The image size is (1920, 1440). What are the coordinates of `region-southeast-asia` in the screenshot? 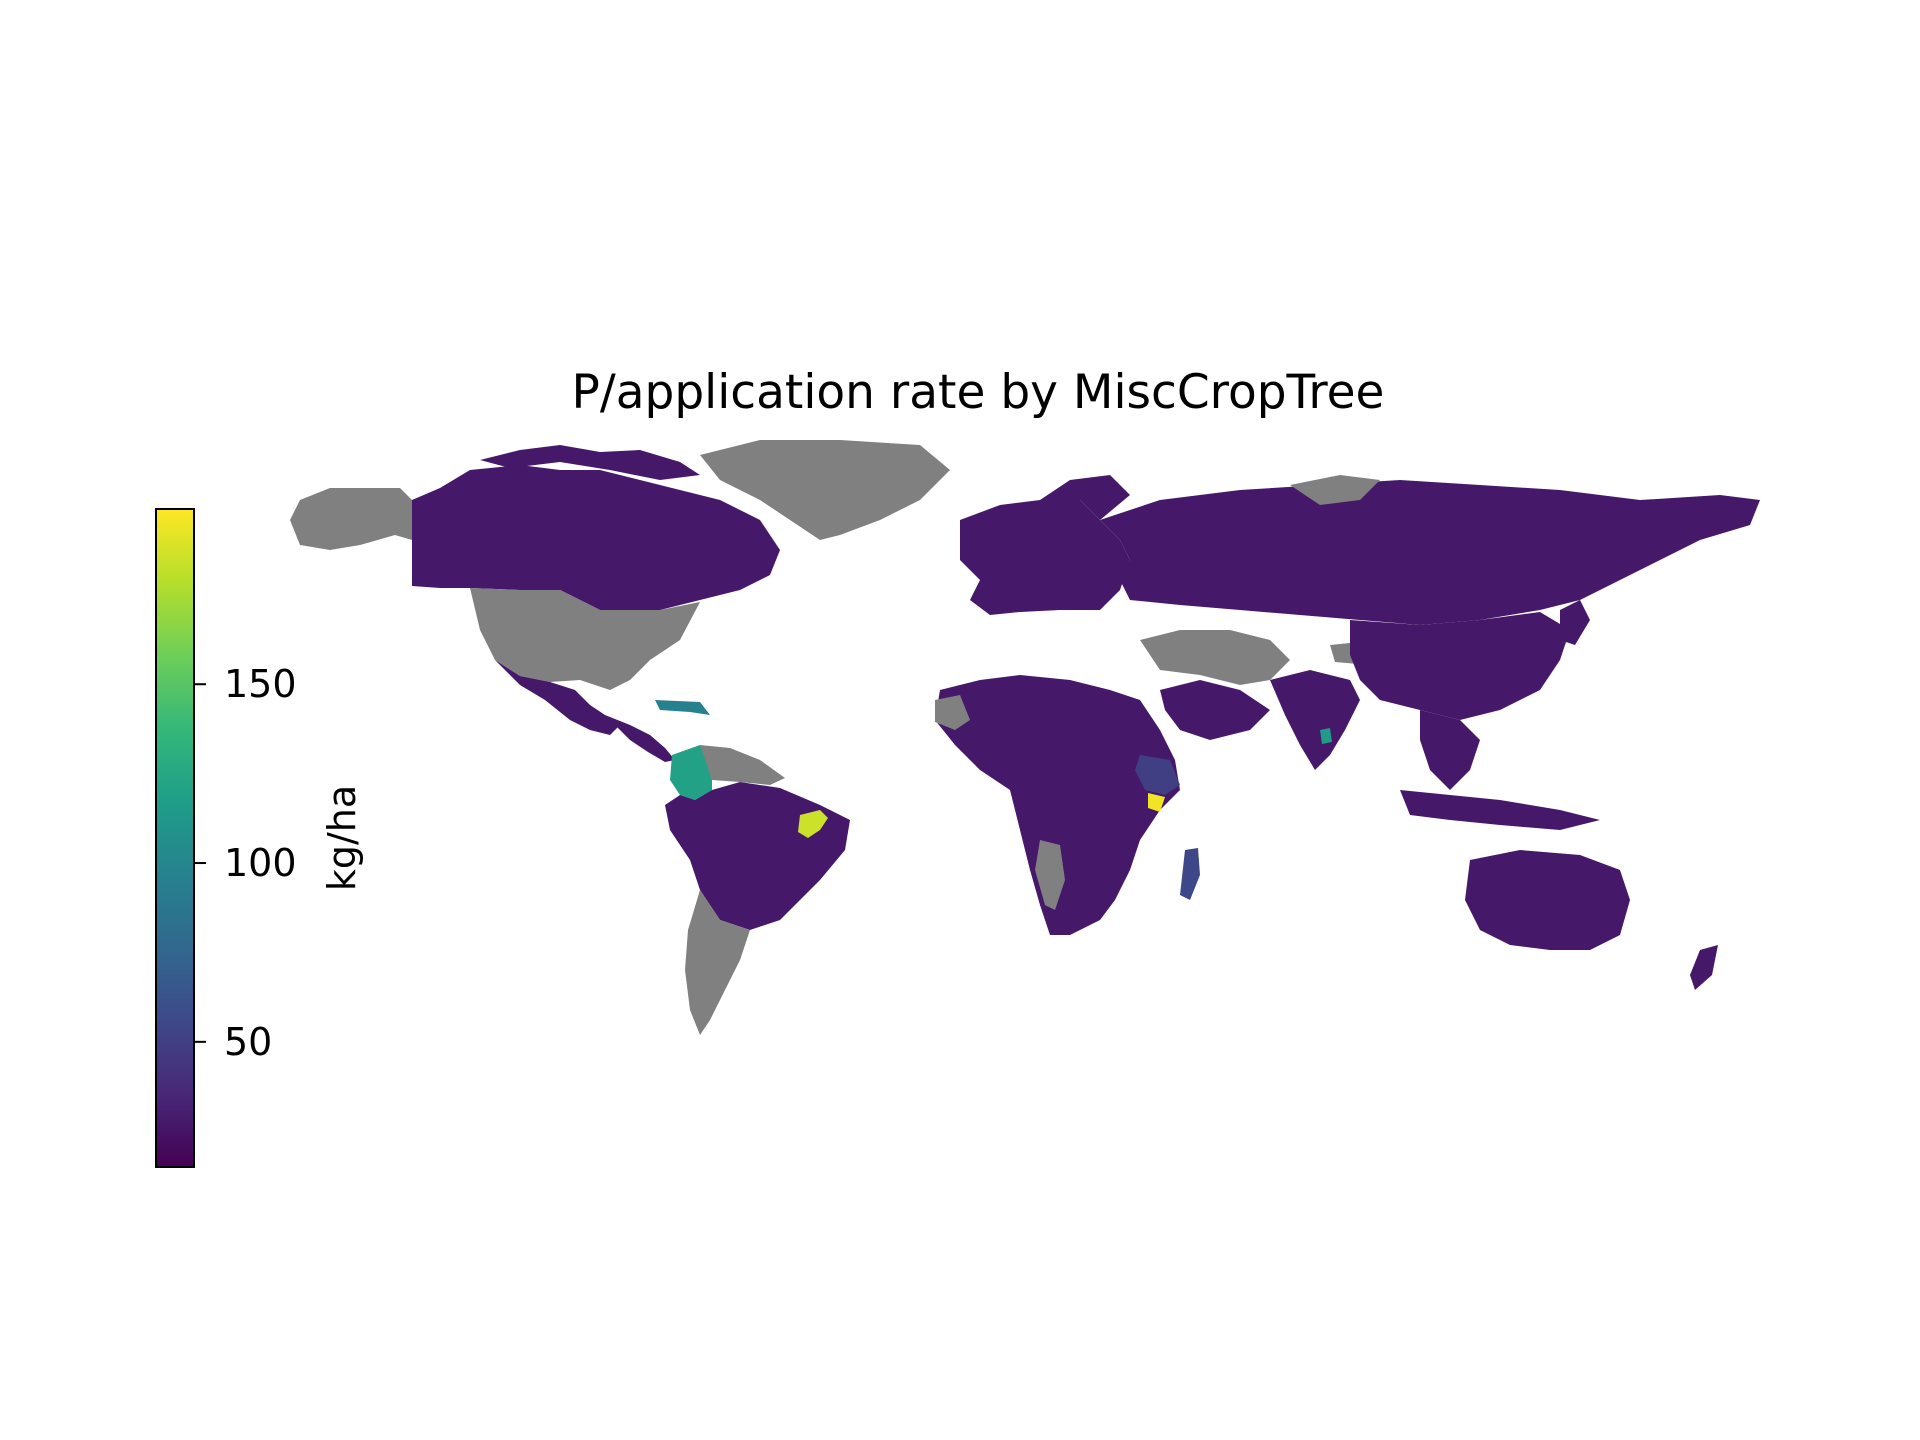 It's located at (1450, 750).